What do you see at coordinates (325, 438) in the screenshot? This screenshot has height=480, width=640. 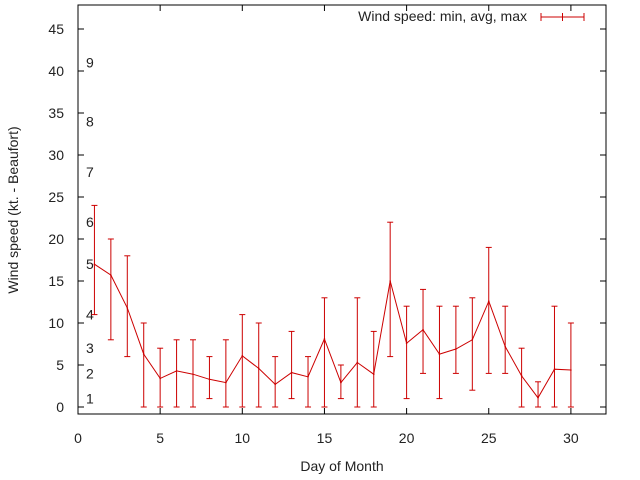 I see `x-tick-label: 15` at bounding box center [325, 438].